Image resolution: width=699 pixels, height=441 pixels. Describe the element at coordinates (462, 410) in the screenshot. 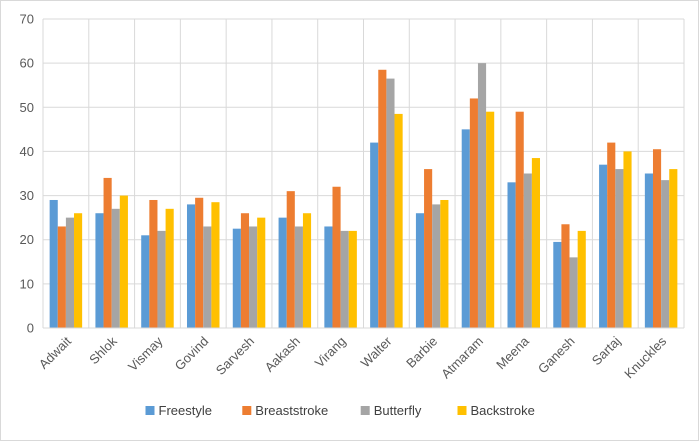

I see `legend-swatch-backstroke` at that location.